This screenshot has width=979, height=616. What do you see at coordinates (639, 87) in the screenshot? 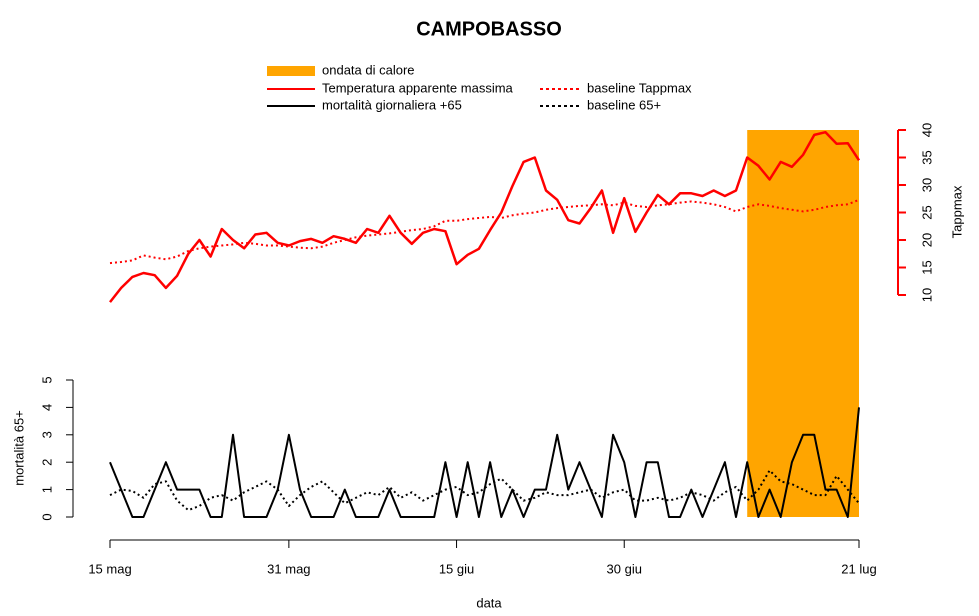
I see `legend-label: baseline Tappmax` at bounding box center [639, 87].